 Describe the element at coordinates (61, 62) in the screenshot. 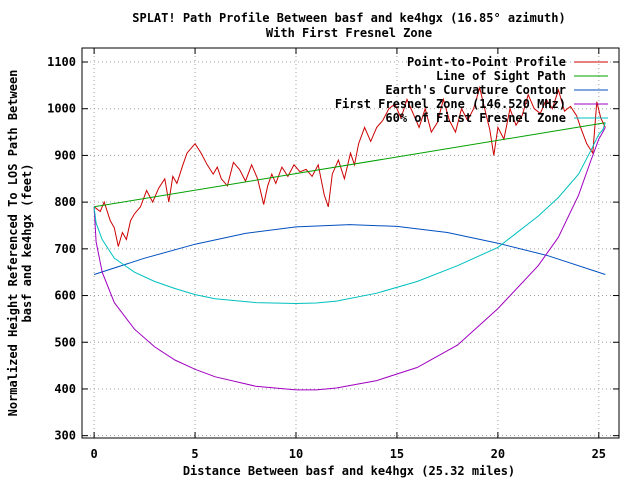

I see `y-tick-label: 1100` at that location.